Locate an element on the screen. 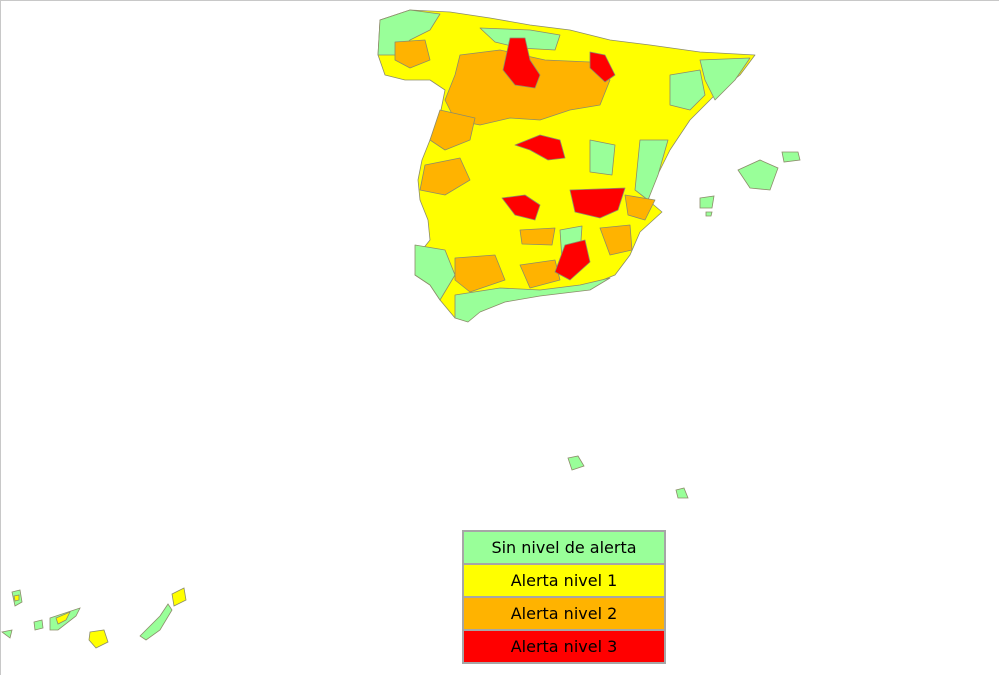  legend-level-3: Alerta nivel 3 is located at coordinates (564, 645).